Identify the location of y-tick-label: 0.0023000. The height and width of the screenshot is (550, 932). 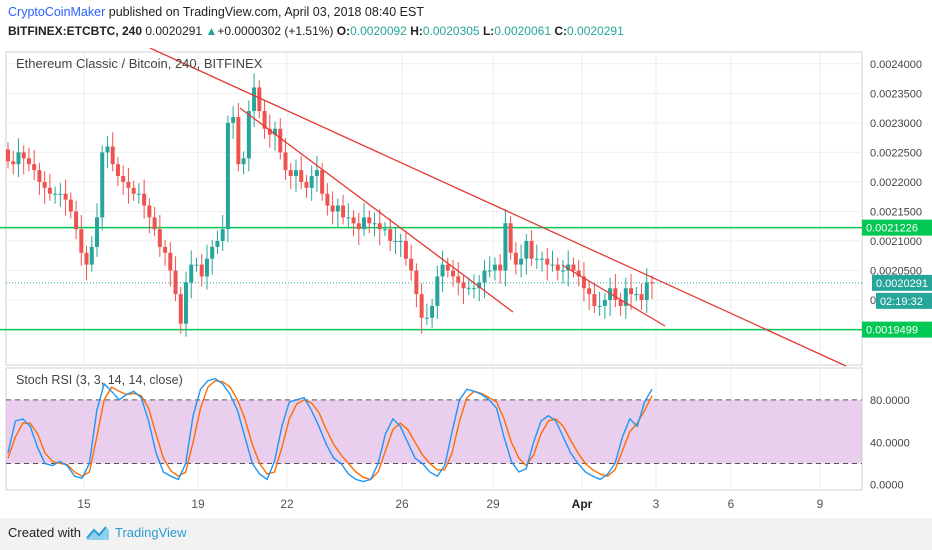
(896, 124).